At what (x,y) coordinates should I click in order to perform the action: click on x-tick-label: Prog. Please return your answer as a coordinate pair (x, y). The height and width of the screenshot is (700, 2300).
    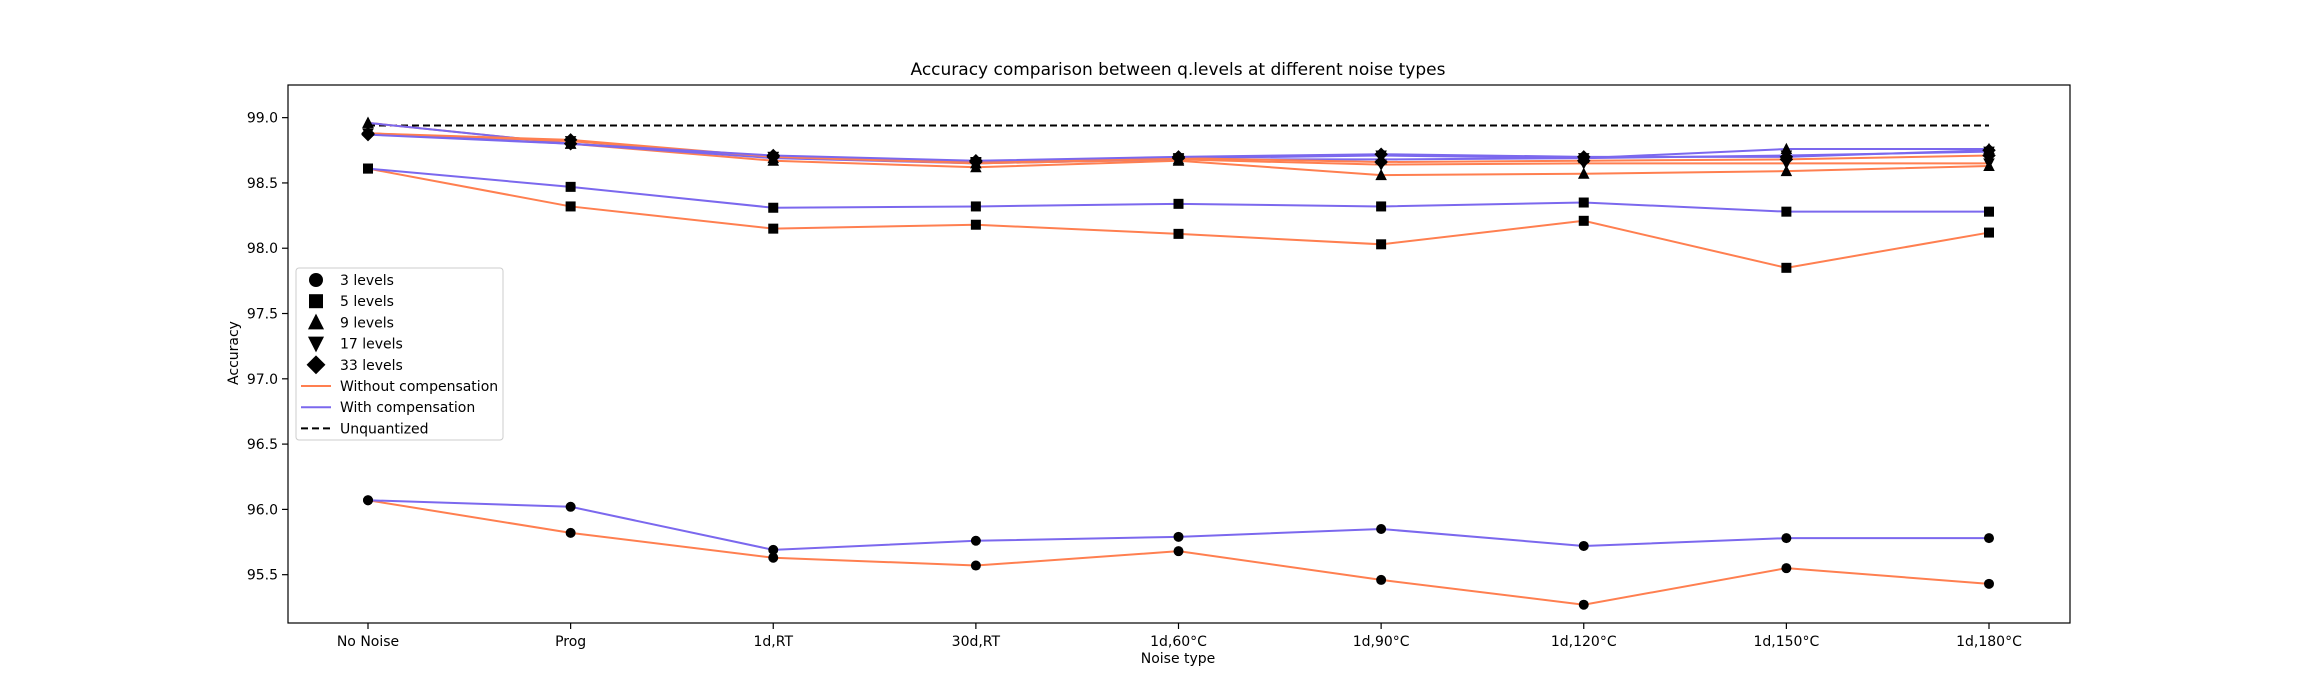
    Looking at the image, I should click on (570, 642).